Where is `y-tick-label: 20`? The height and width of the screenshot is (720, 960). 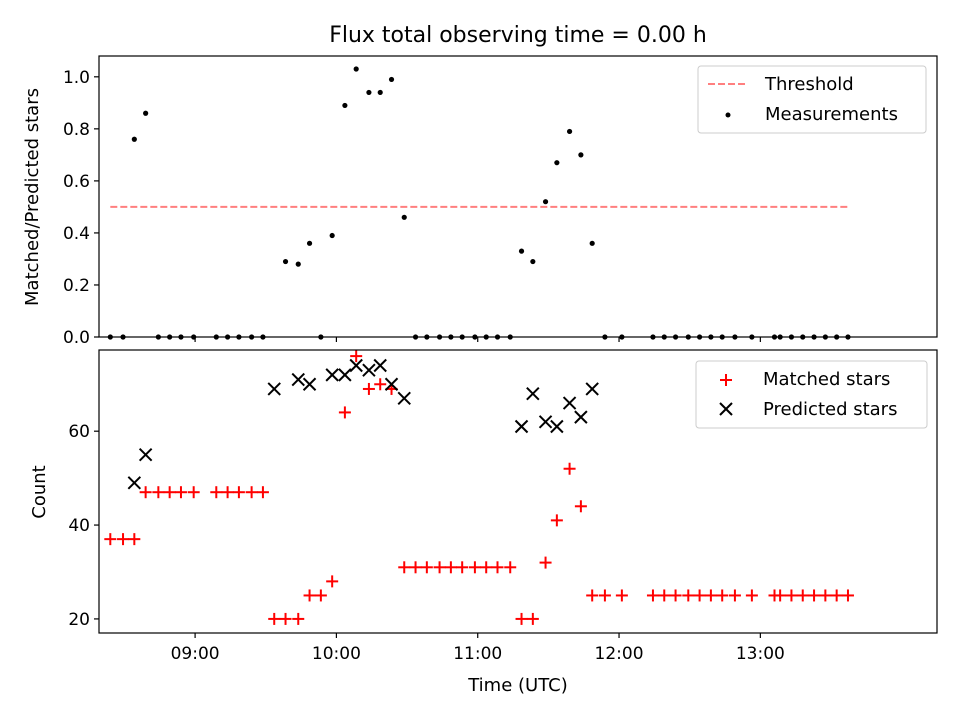
y-tick-label: 20 is located at coordinates (79, 620).